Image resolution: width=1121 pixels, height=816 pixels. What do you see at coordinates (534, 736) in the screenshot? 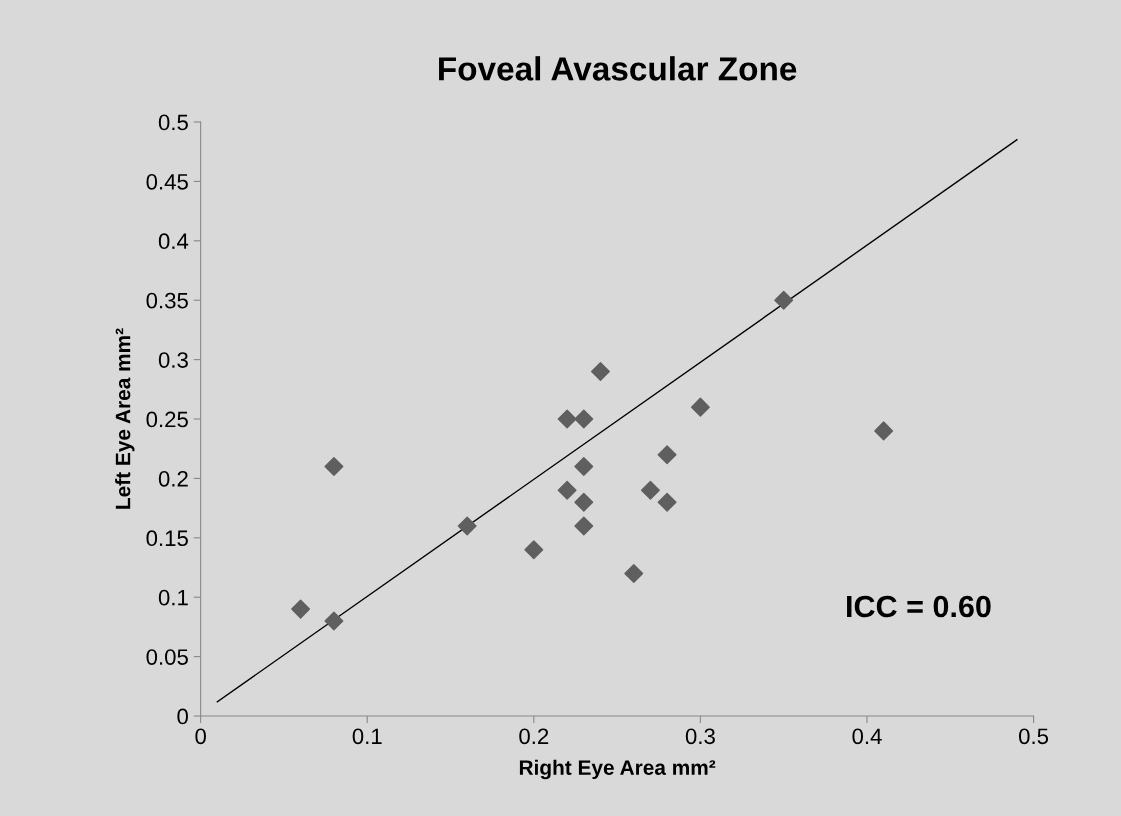
I see `x-tick-label: 0.2` at bounding box center [534, 736].